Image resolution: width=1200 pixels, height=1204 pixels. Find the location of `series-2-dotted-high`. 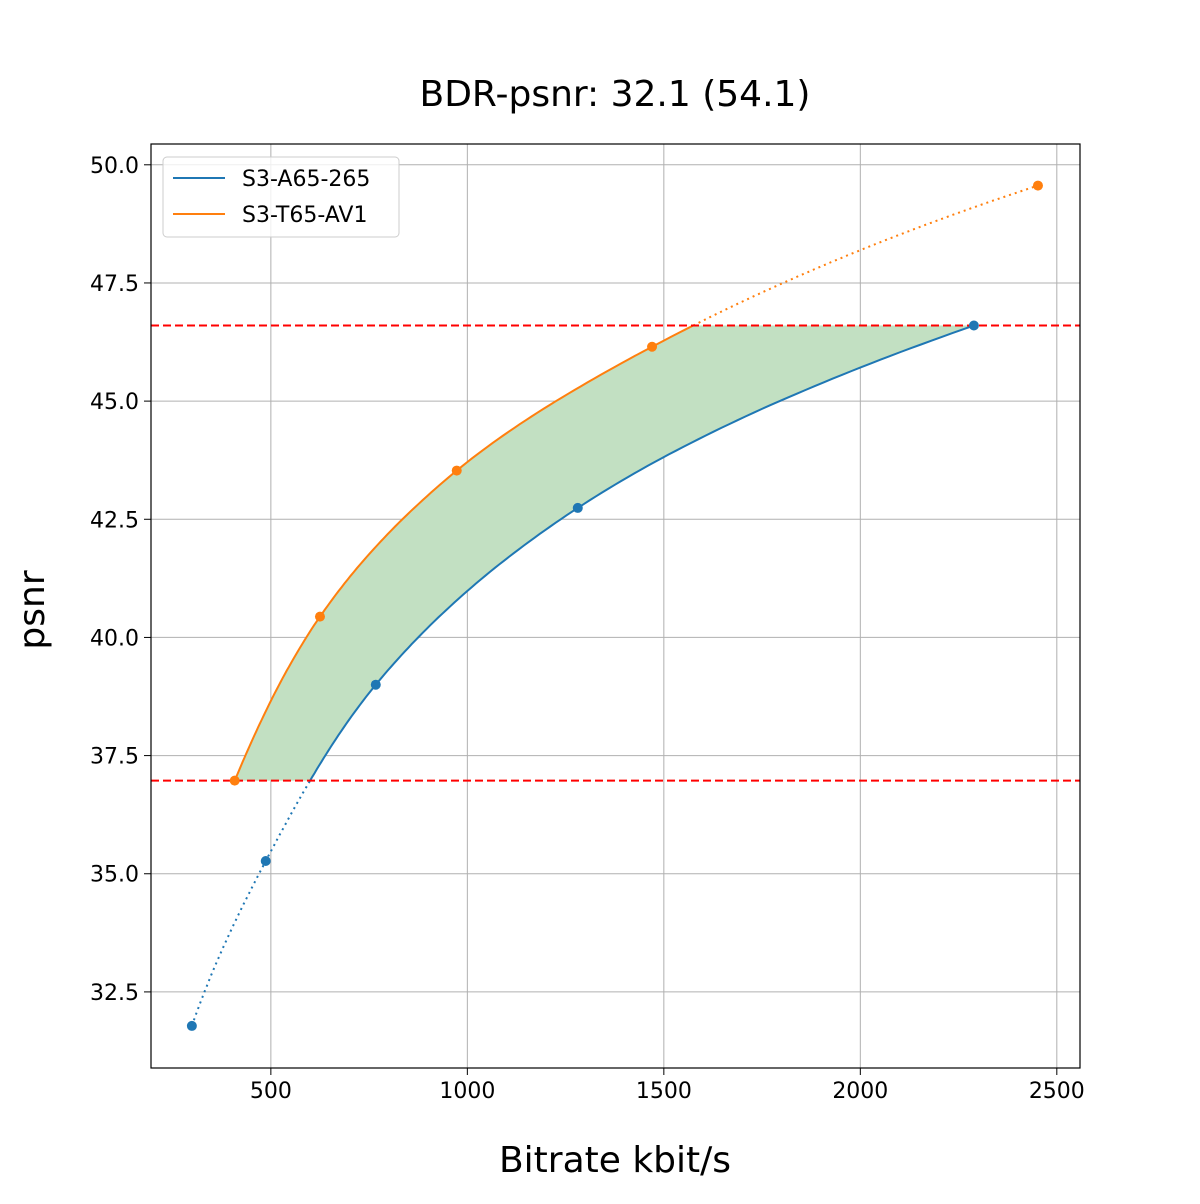

series-2-dotted-high is located at coordinates (865, 255).